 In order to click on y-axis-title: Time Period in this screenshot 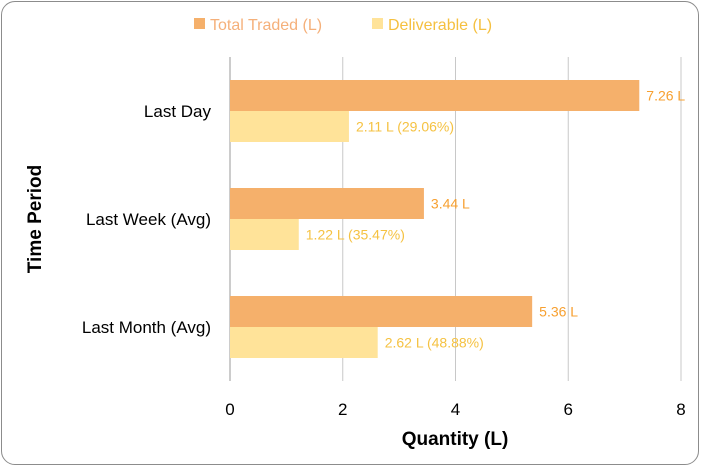, I will do `click(35, 219)`.